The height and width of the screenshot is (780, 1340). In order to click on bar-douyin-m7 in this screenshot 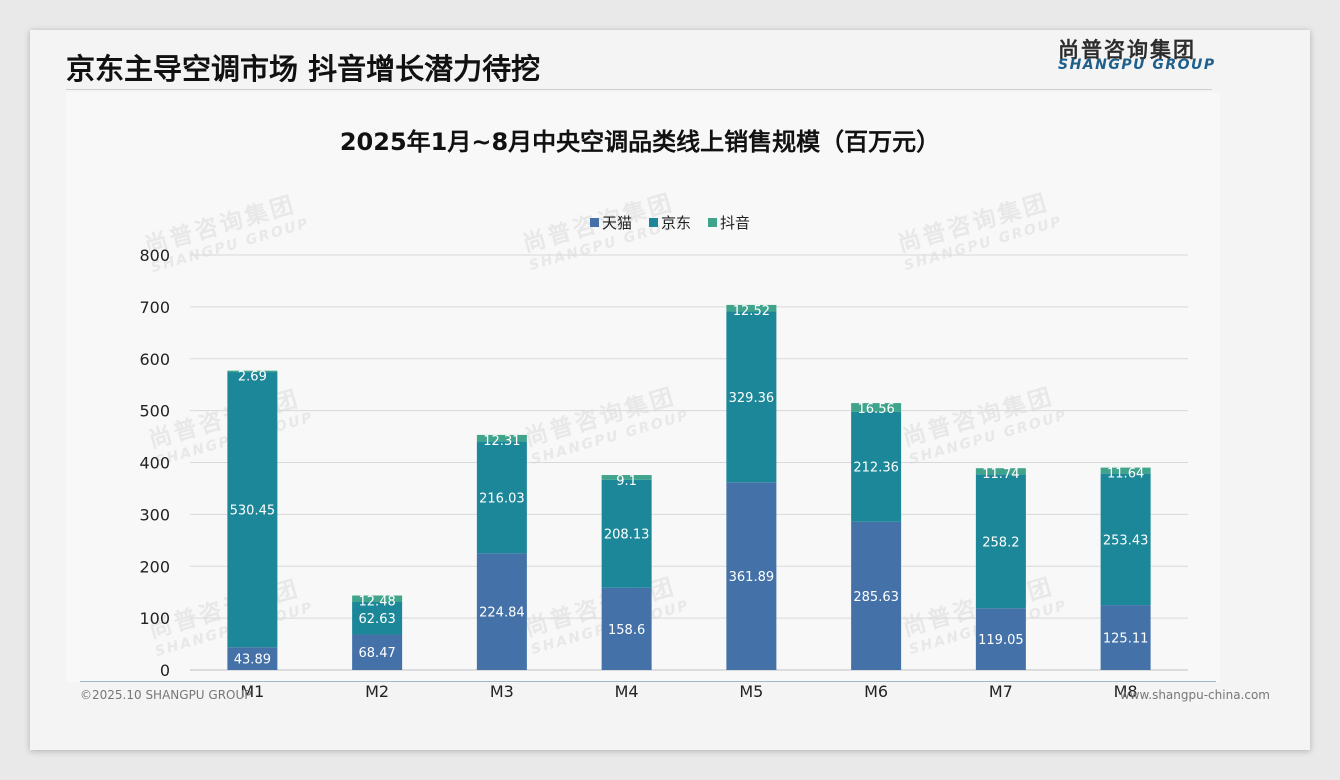, I will do `click(1000, 471)`.